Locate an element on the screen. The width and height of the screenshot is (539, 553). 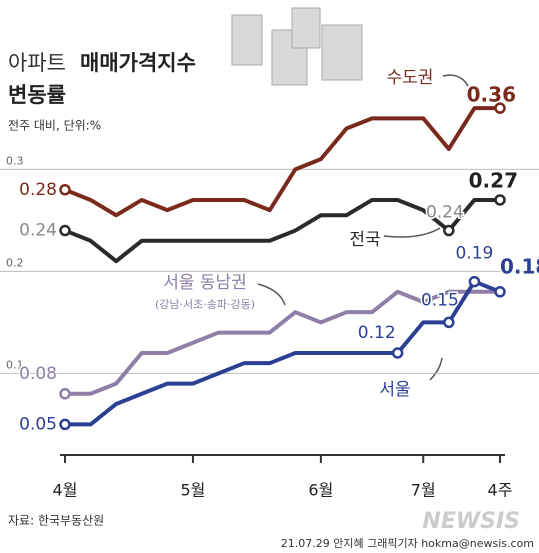
value-label: 0.05 is located at coordinates (38, 424).